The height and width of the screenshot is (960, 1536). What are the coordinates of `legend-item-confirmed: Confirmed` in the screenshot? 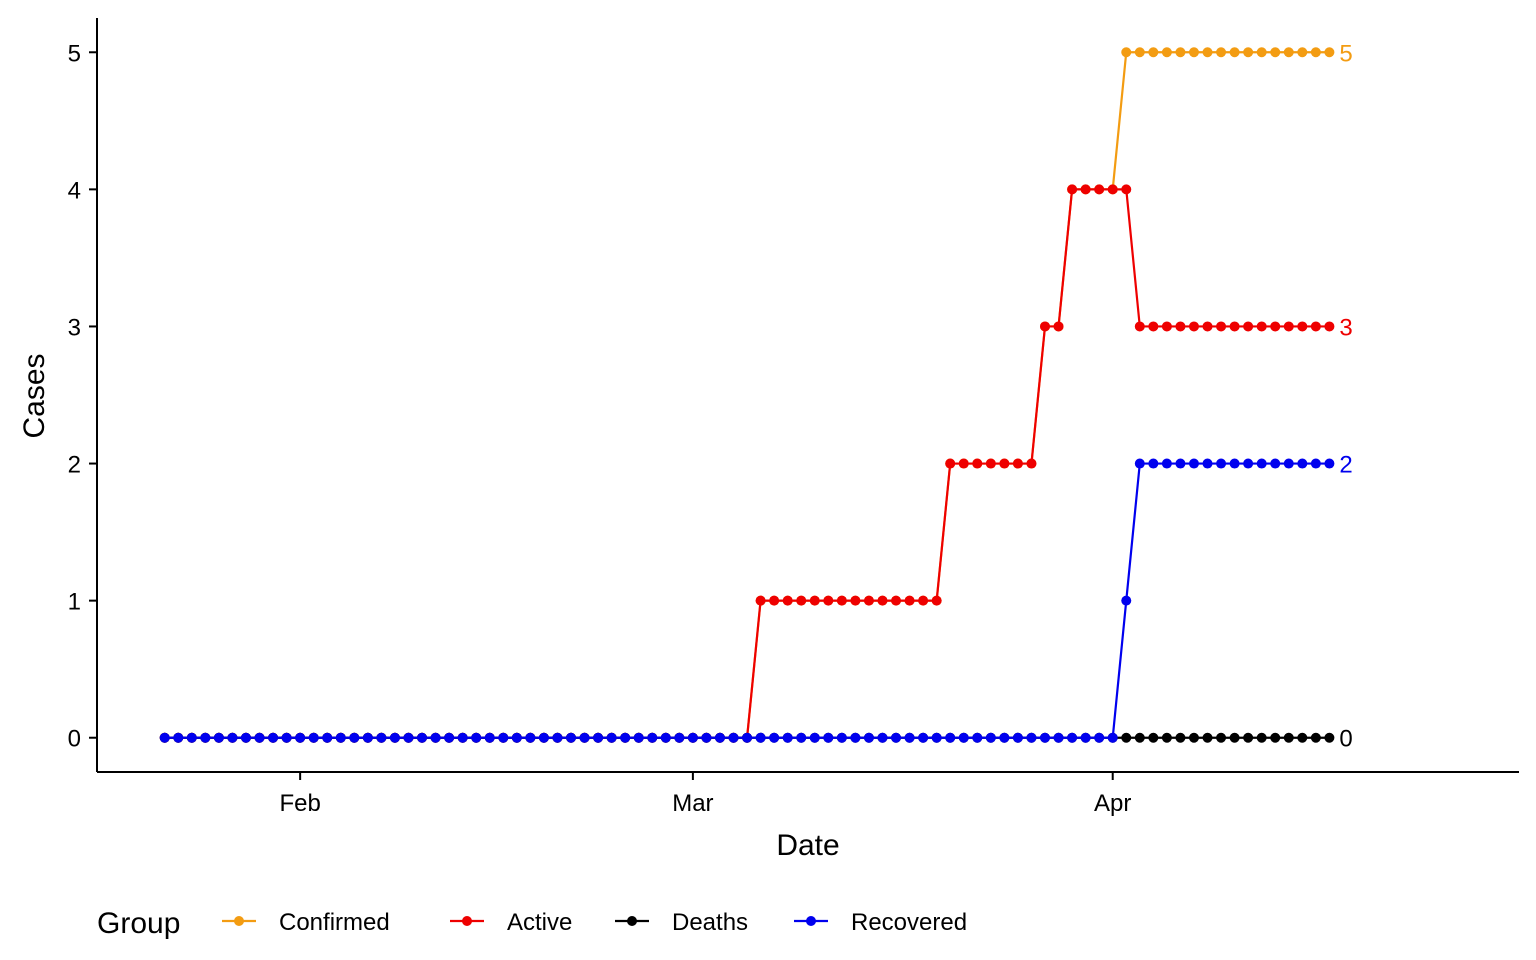 It's located at (306, 922).